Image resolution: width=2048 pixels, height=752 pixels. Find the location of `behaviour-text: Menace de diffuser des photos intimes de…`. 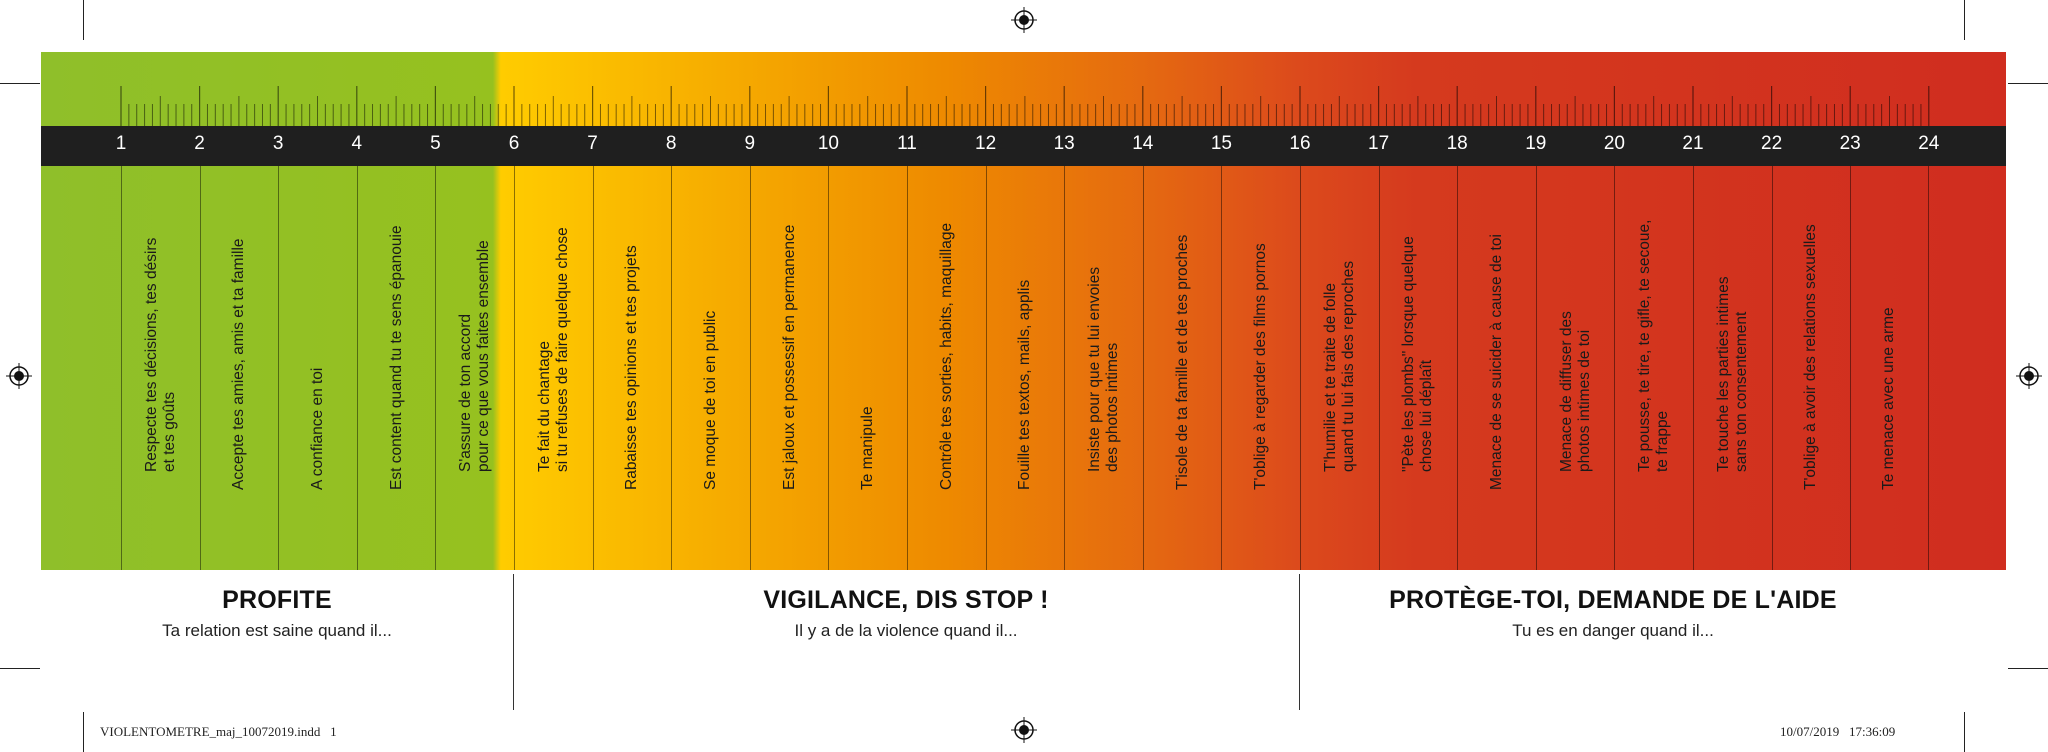

behaviour-text: Menace de diffuser des photos intimes de… is located at coordinates (1575, 391).